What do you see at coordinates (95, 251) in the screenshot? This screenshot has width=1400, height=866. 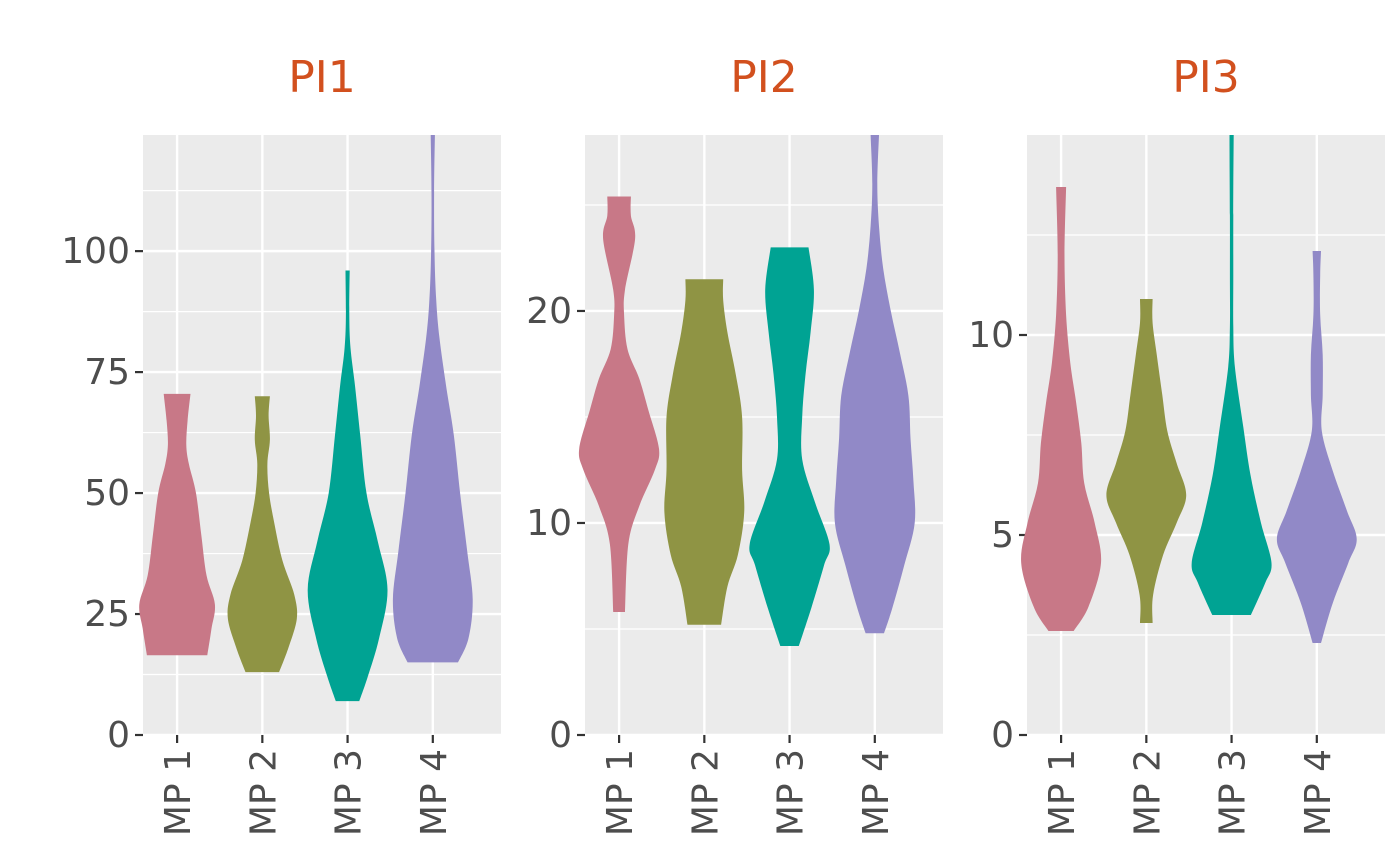 I see `y-tick-label: 100` at bounding box center [95, 251].